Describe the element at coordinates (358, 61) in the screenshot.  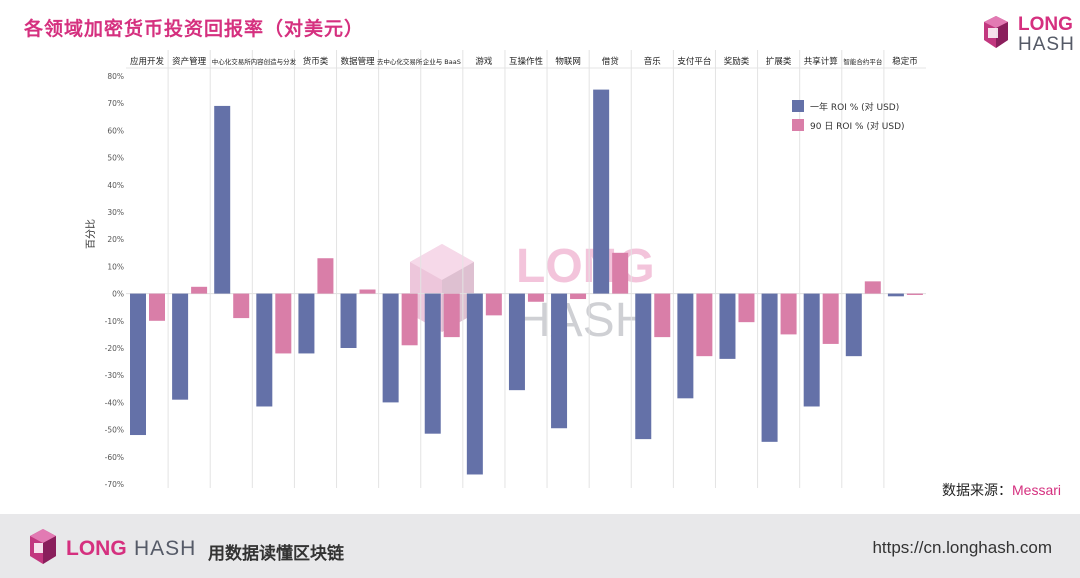
I see `category-label: 数据管理` at that location.